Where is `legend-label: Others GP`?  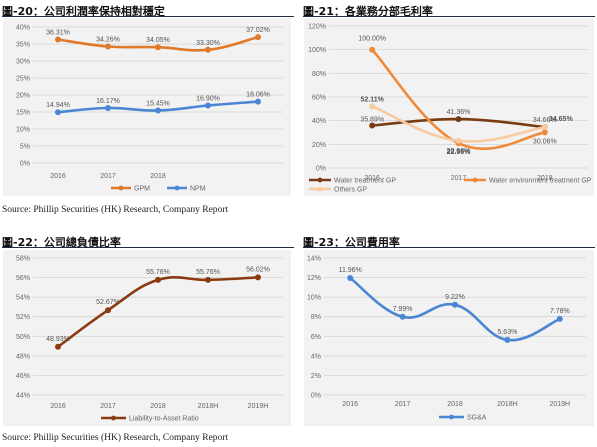
legend-label: Others GP is located at coordinates (350, 190).